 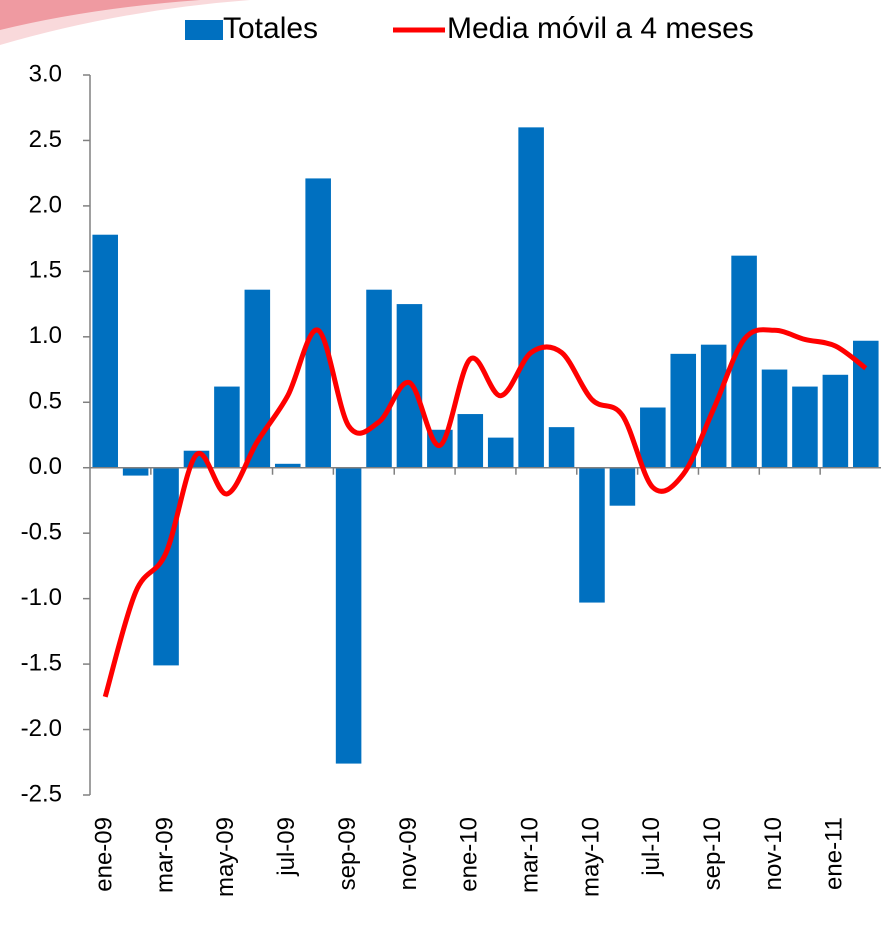 I want to click on x-tick-label: ene-11, so click(x=834, y=853).